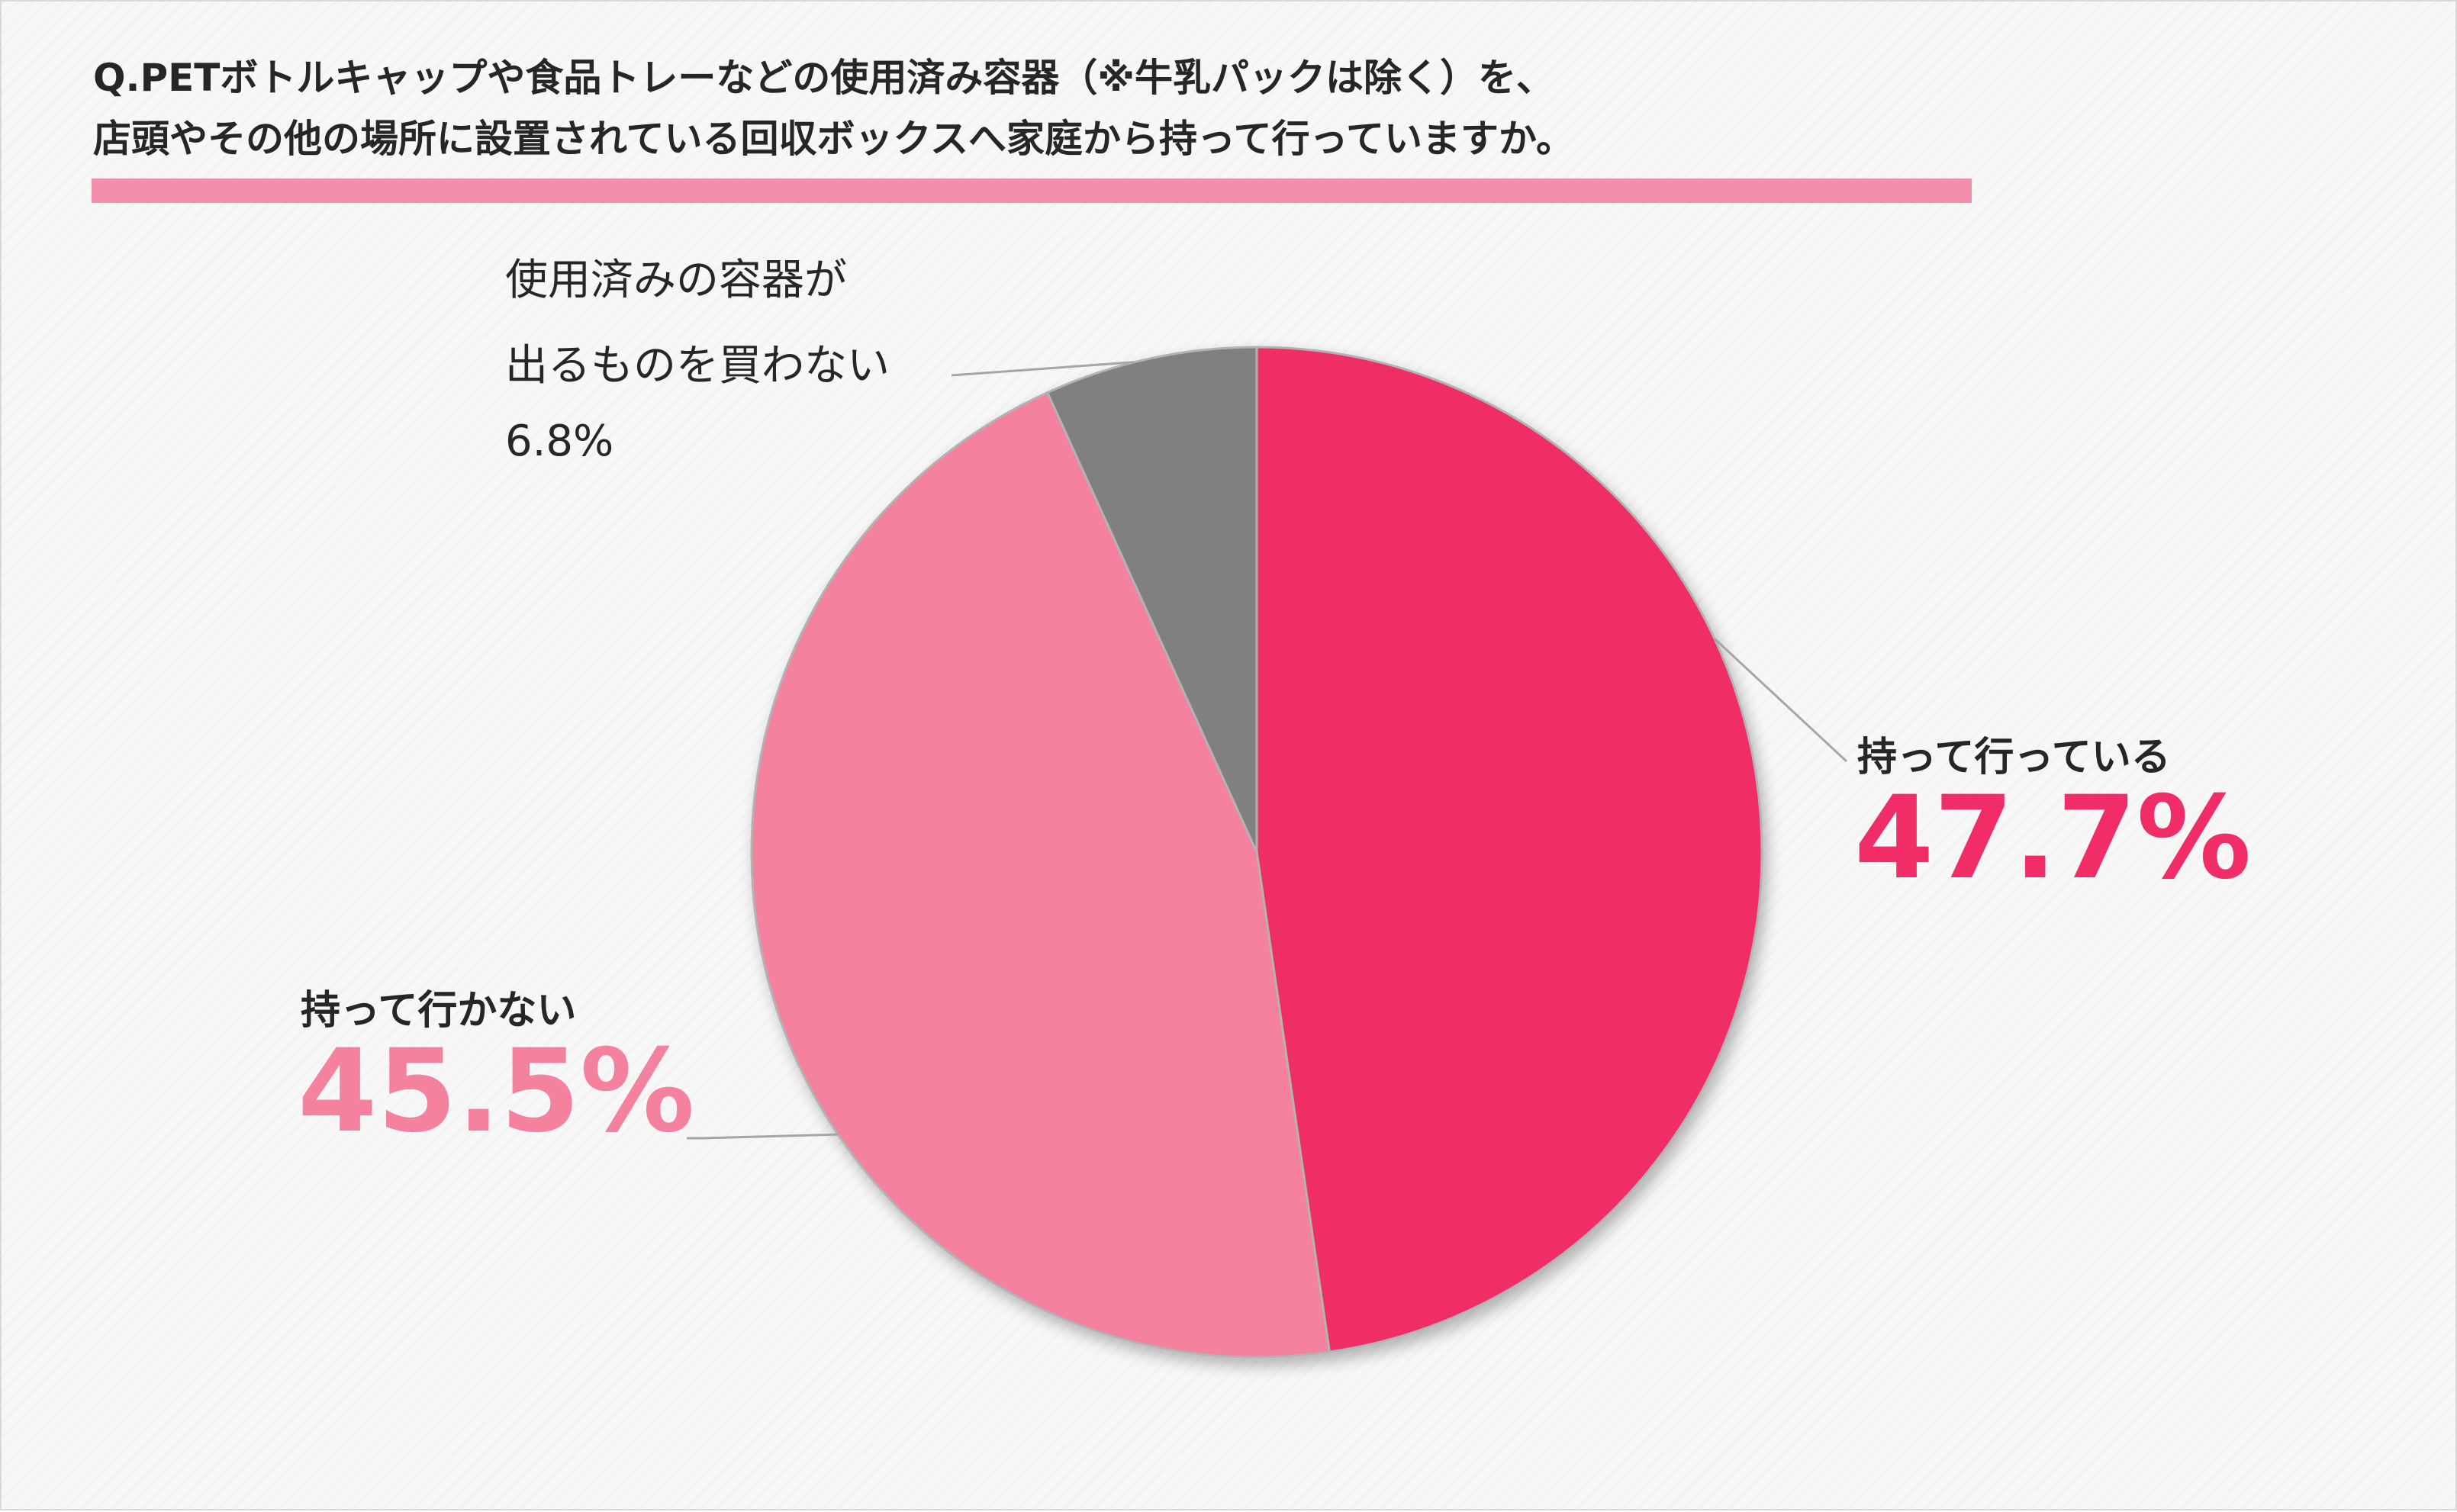 The width and height of the screenshot is (2457, 1512). Describe the element at coordinates (1152, 600) in the screenshot. I see `pie-slice-no-buy` at that location.